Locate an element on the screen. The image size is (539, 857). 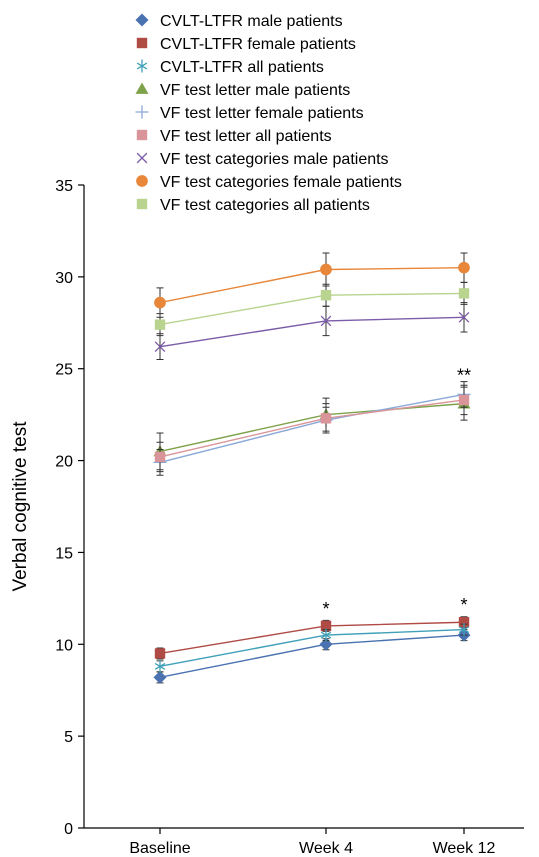
y-tick-label: 30 is located at coordinates (64, 278).